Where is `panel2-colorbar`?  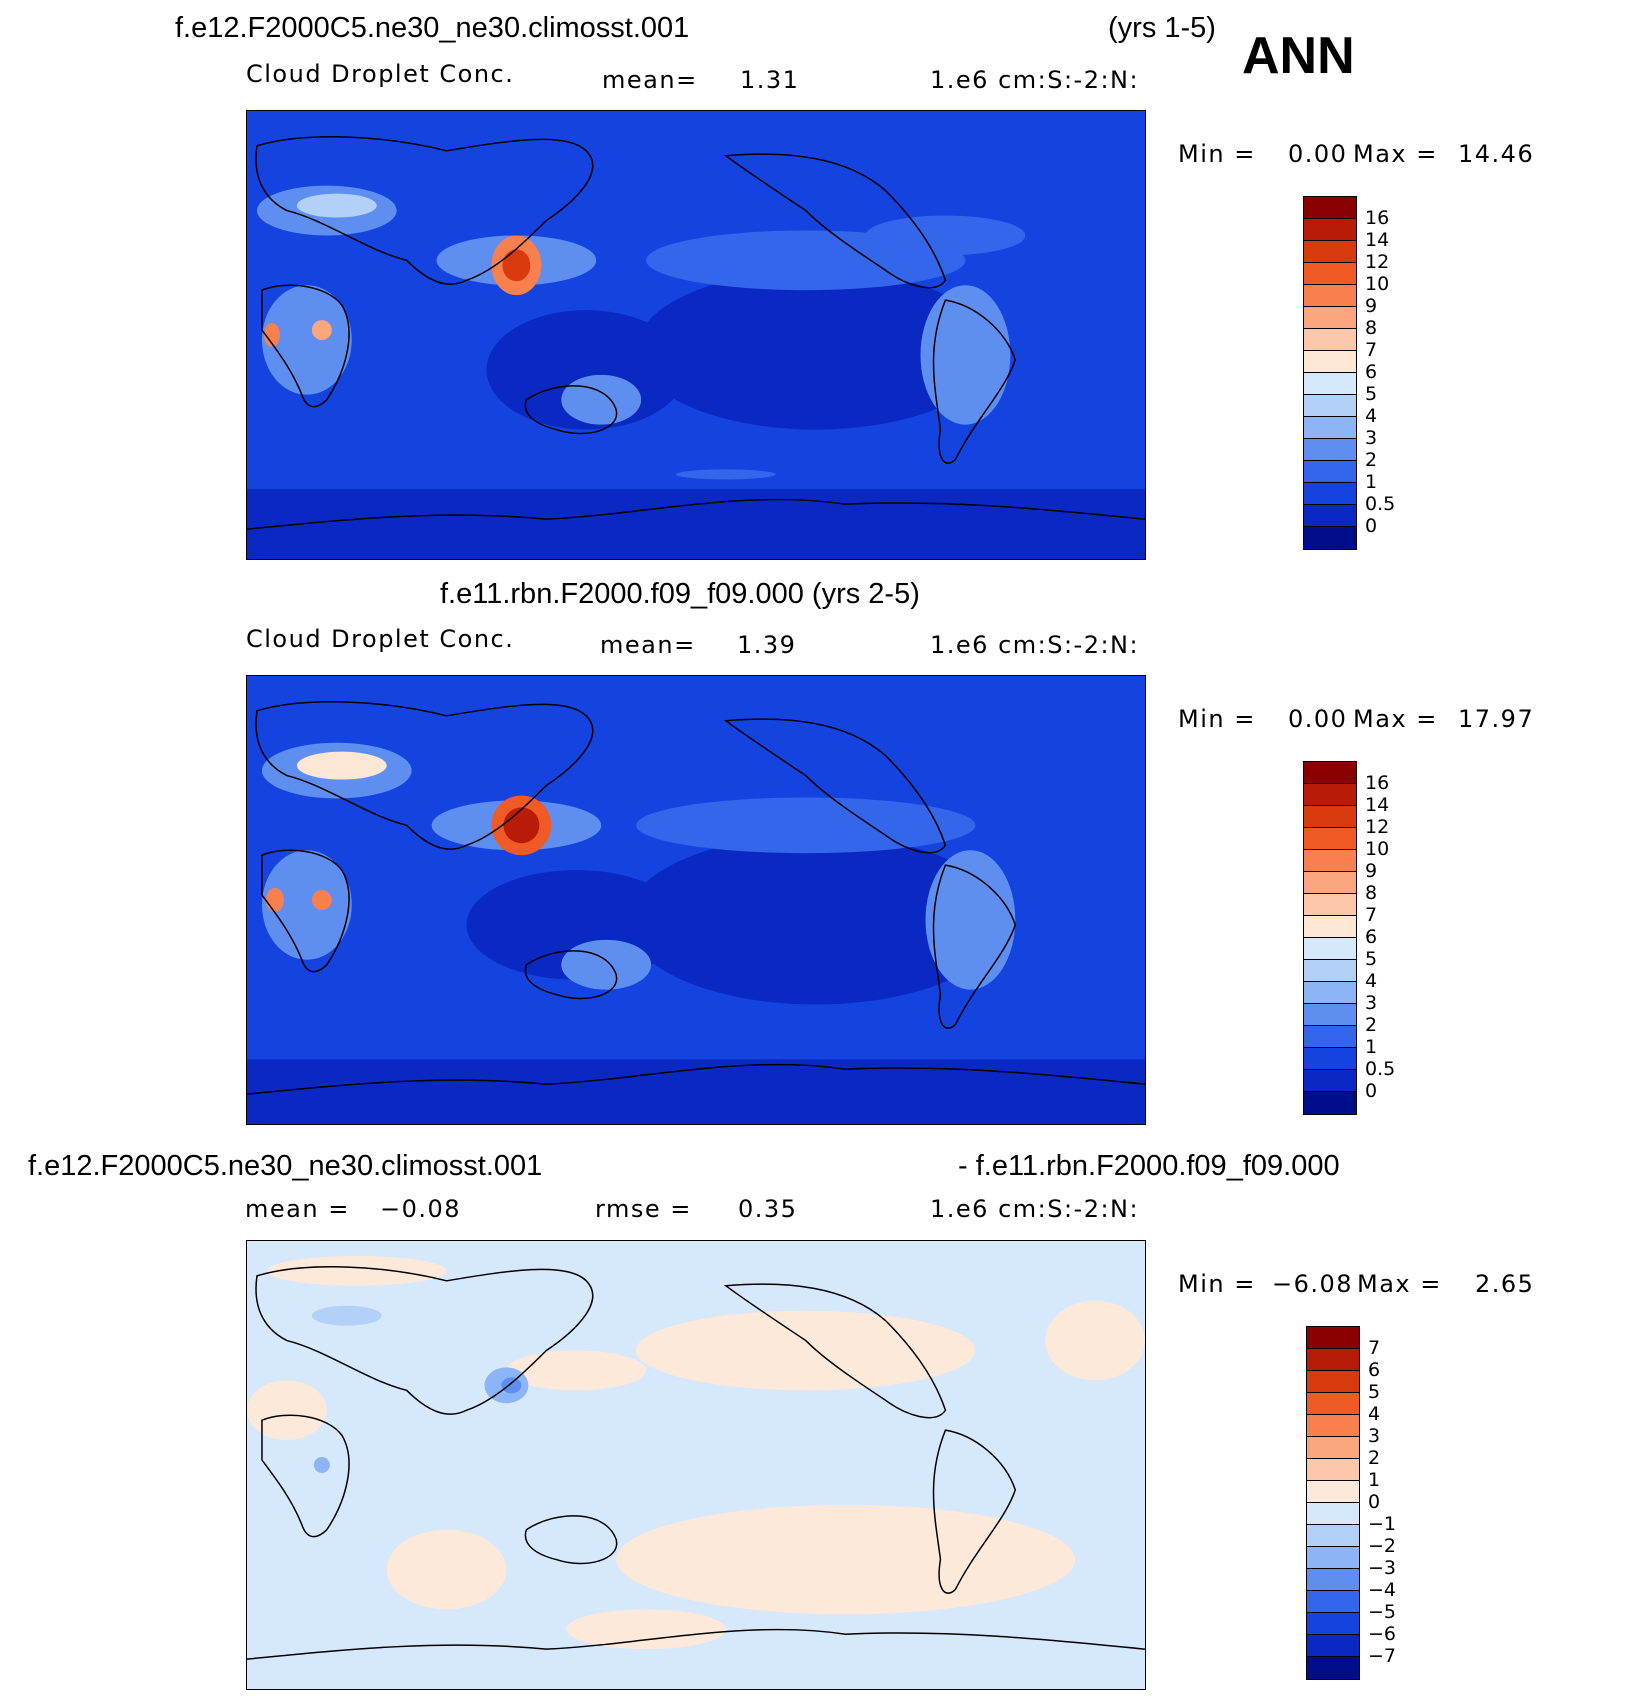
panel2-colorbar is located at coordinates (1330, 938).